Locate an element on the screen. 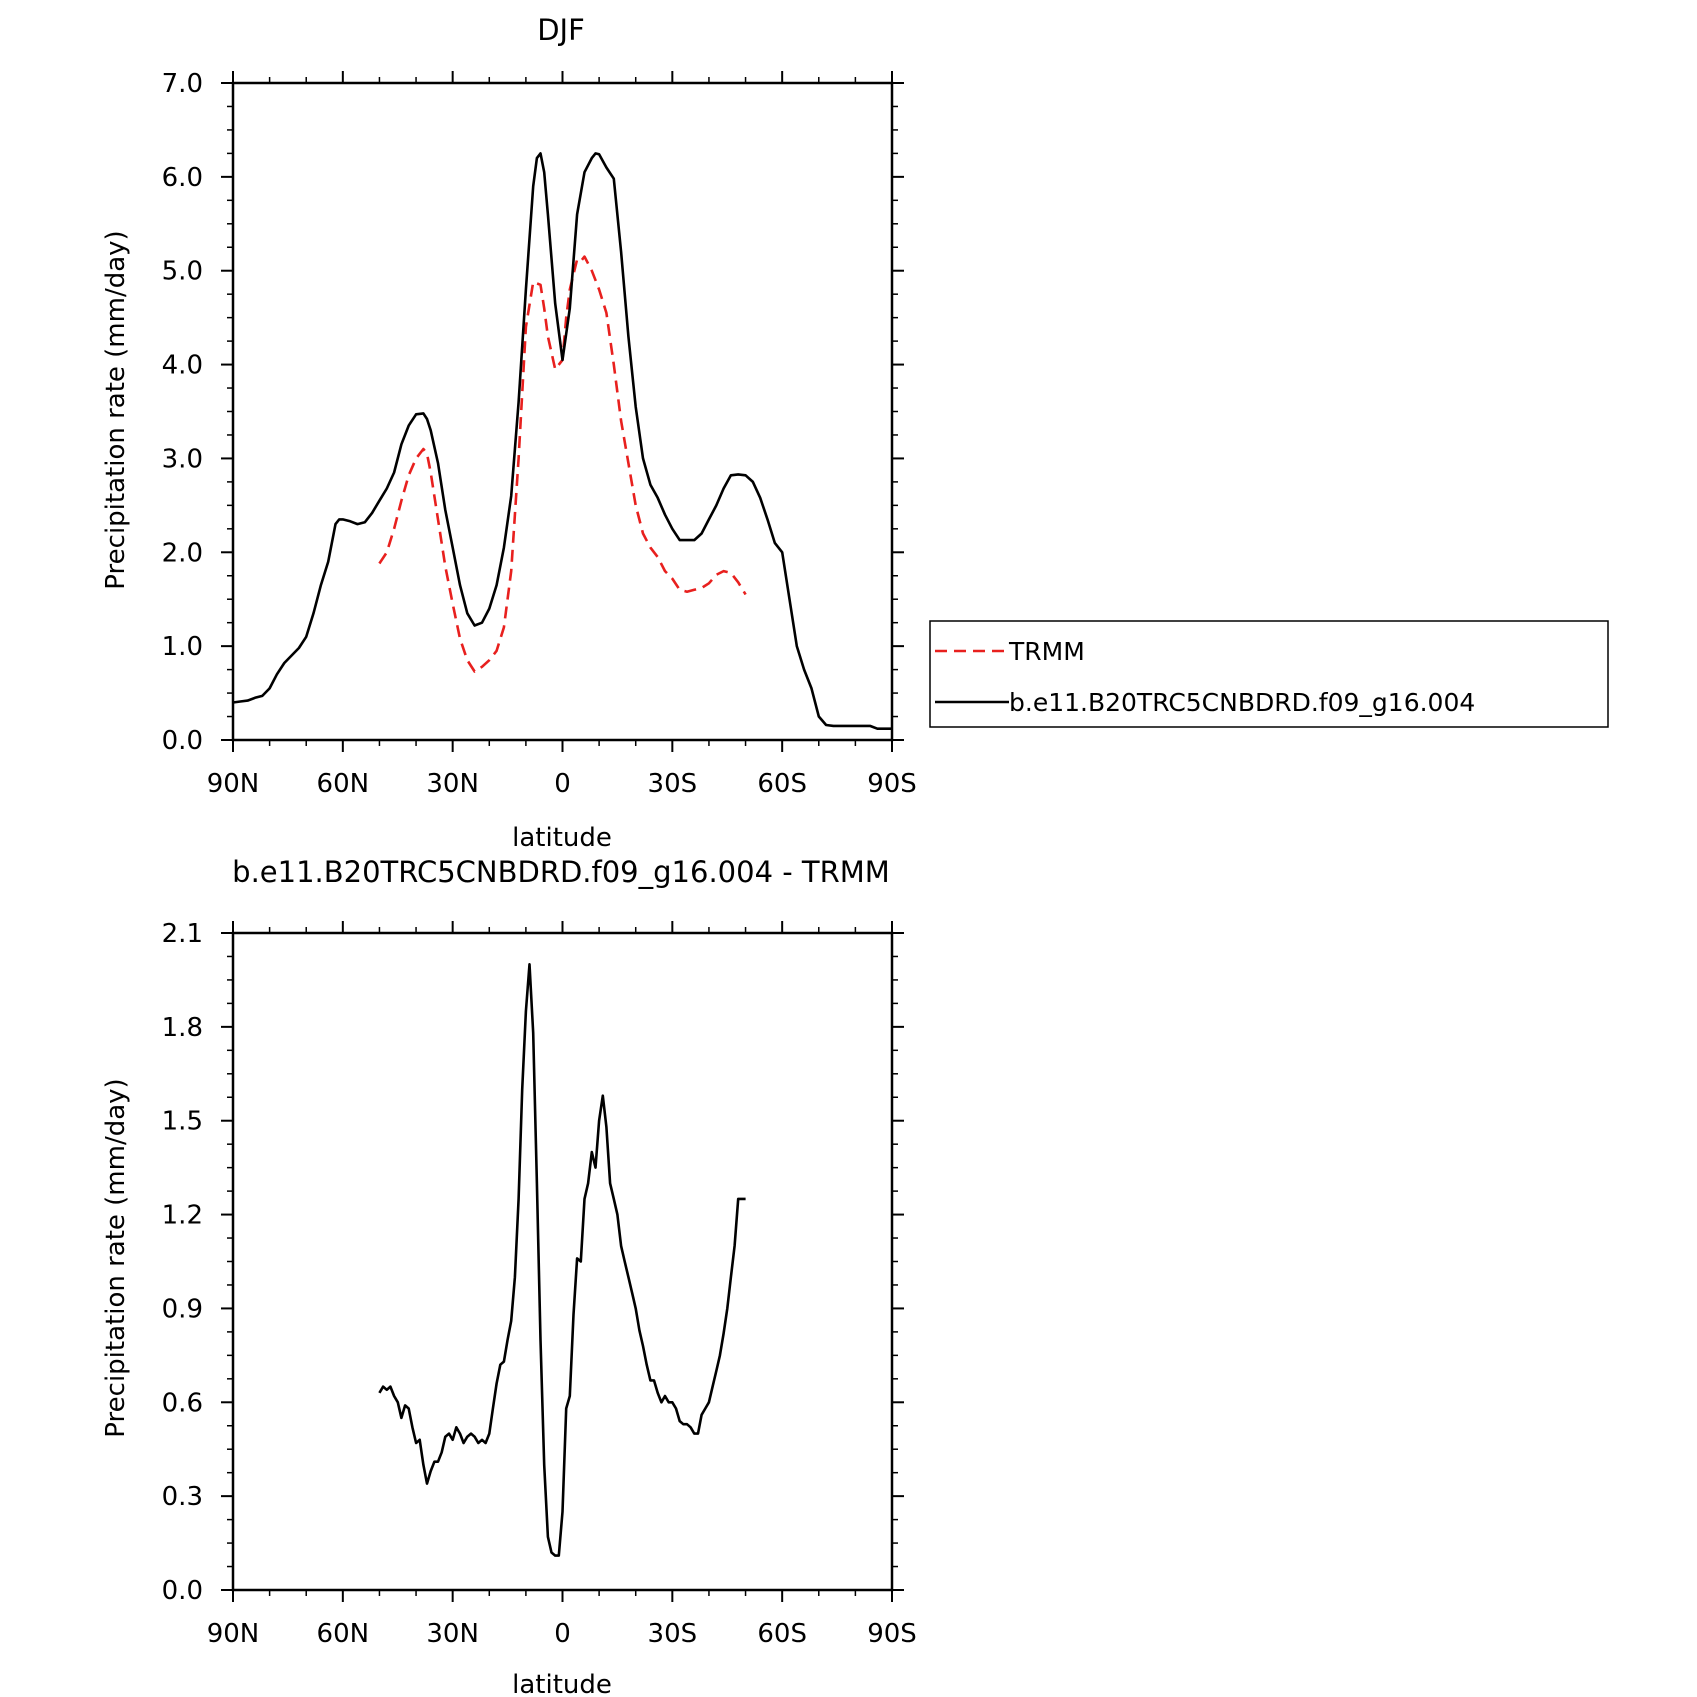 The width and height of the screenshot is (1697, 1697). y-tick-label: 5.0 is located at coordinates (182, 272).